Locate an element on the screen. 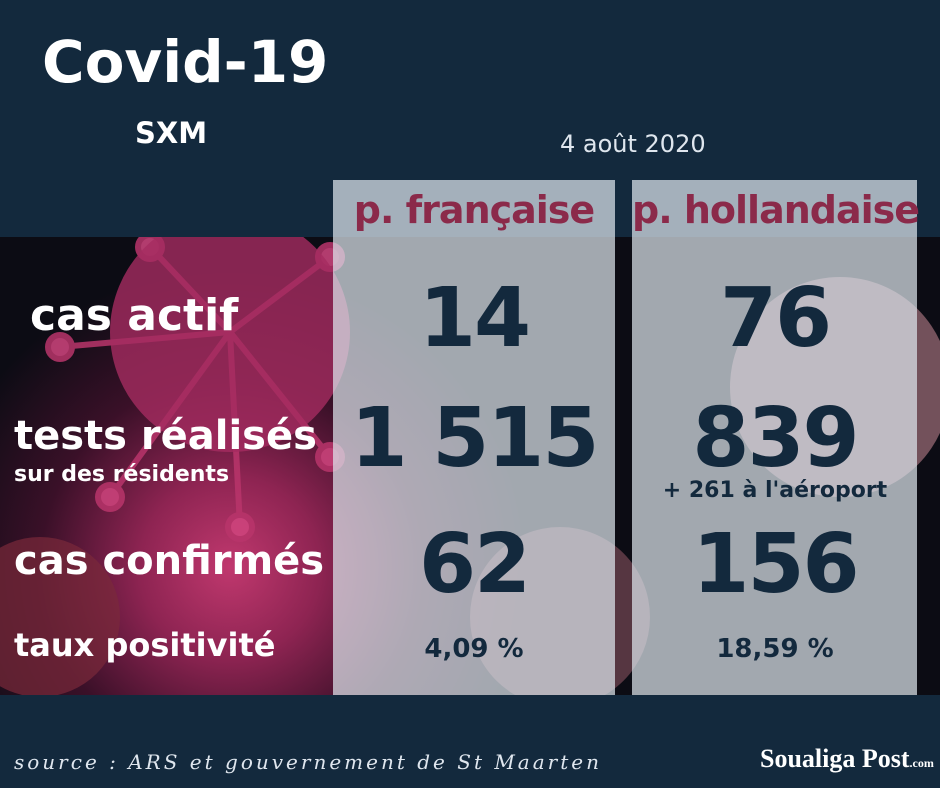  value: 14 is located at coordinates (474, 318).